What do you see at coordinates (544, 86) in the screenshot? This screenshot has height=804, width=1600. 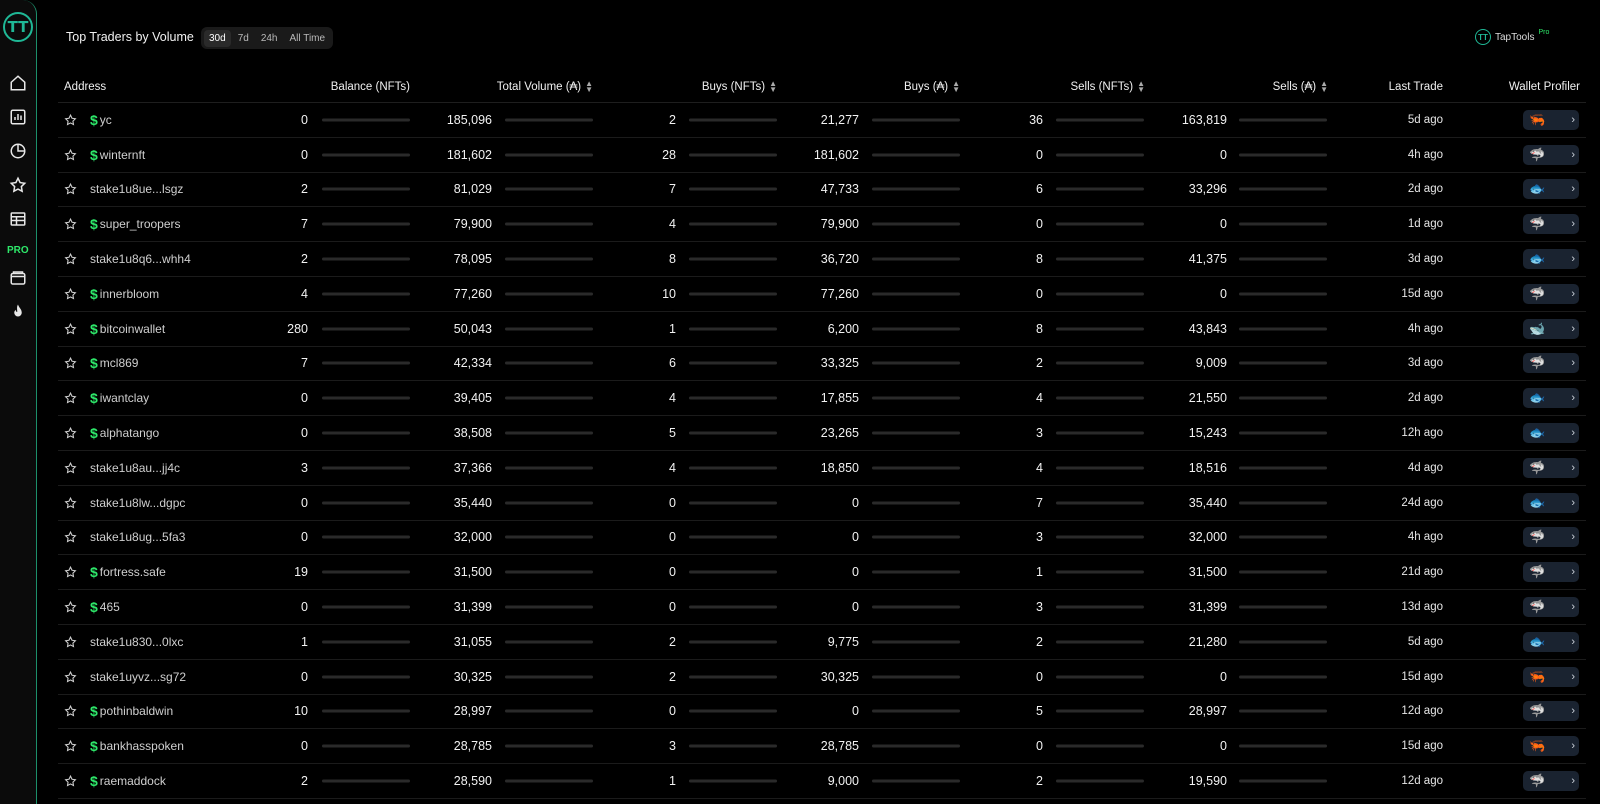 I see `column-total-volume: Total Volume (₳) ▲ ▼` at bounding box center [544, 86].